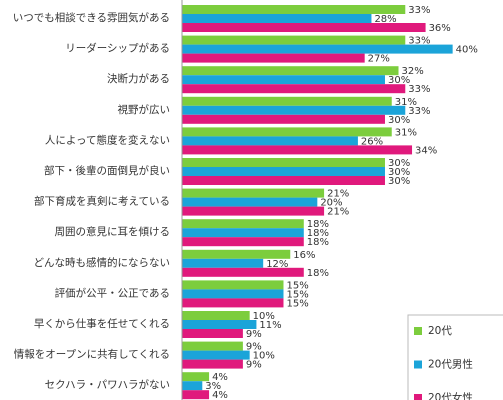  Describe the element at coordinates (213, 386) in the screenshot. I see `value-label: 3%` at that location.